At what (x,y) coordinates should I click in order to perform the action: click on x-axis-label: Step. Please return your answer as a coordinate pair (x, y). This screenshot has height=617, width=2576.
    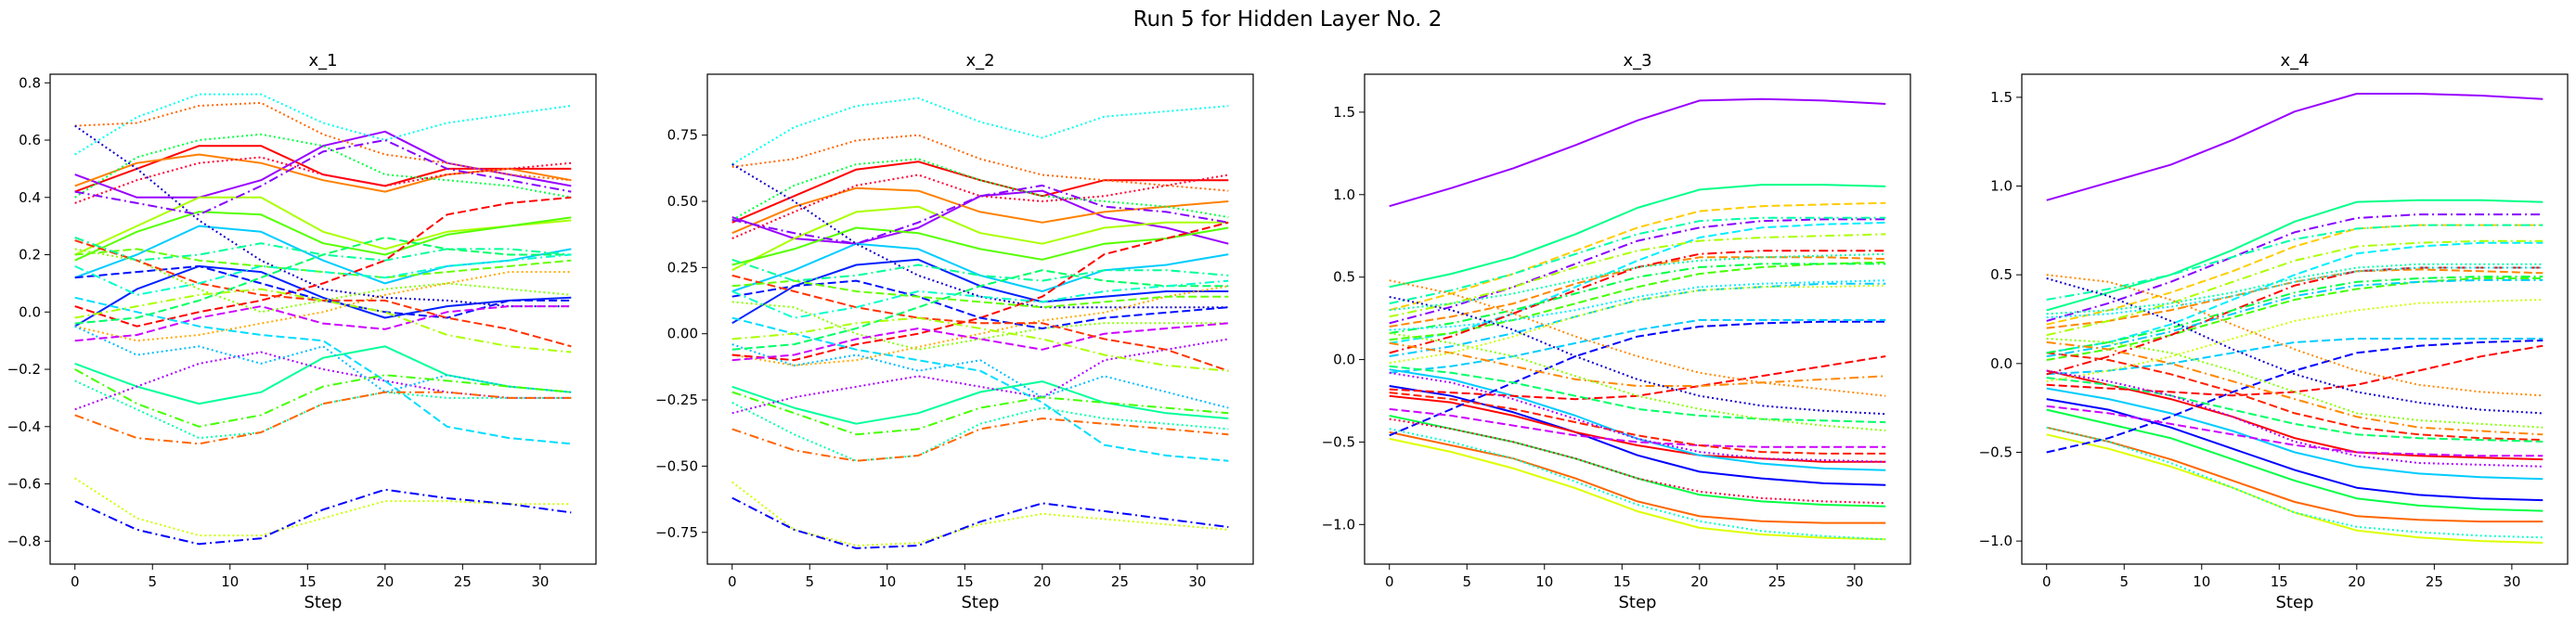
    Looking at the image, I should click on (2295, 602).